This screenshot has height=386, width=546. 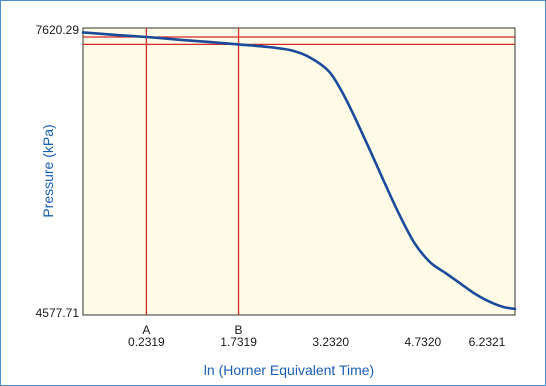 I want to click on y-tick-labels: 7620.29 4577.71, so click(x=58, y=171).